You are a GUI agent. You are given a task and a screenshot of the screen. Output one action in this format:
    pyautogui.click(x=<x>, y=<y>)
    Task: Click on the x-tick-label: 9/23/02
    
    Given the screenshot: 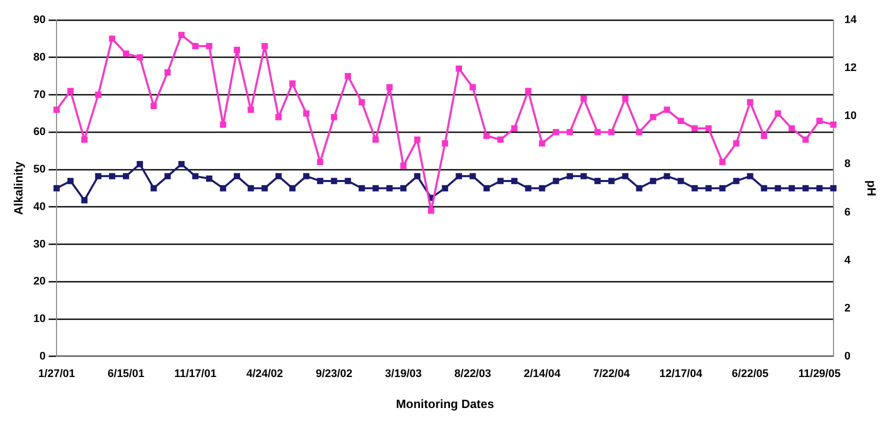 What is the action you would take?
    pyautogui.click(x=334, y=374)
    